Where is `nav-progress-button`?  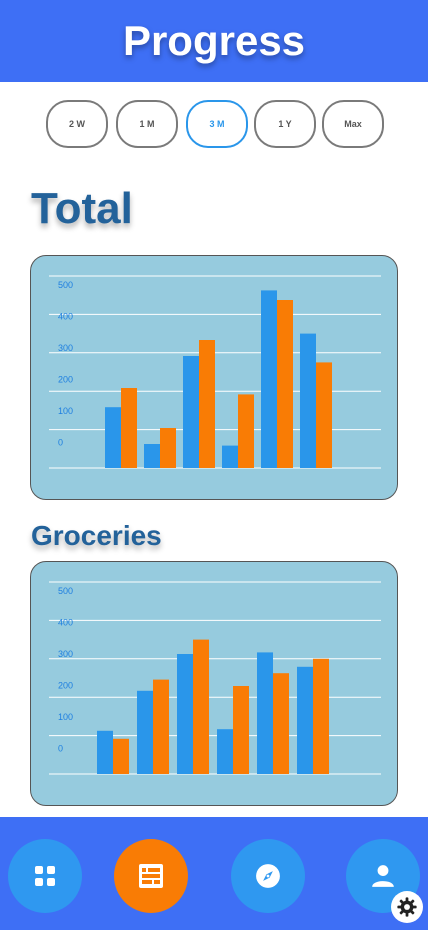
nav-progress-button is located at coordinates (151, 876).